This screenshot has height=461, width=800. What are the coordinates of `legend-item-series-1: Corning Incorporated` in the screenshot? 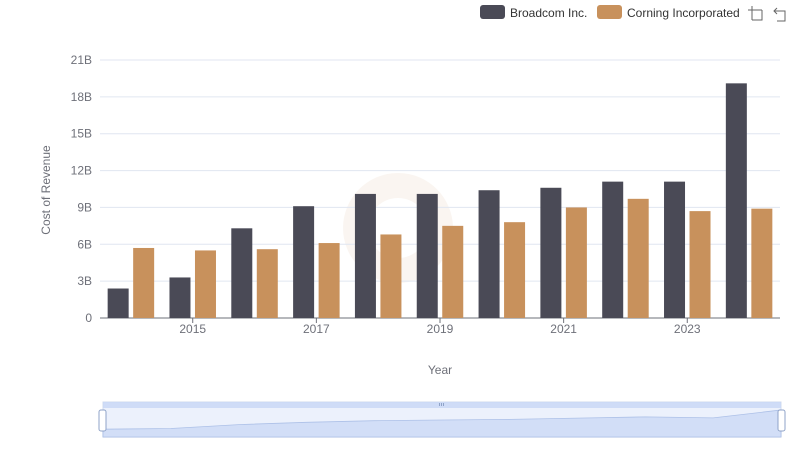 It's located at (668, 12).